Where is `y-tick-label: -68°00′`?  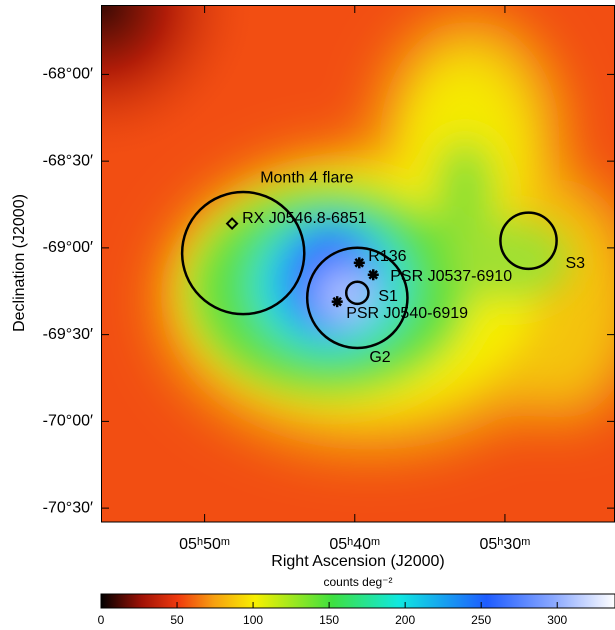 y-tick-label: -68°00′ is located at coordinates (68, 74).